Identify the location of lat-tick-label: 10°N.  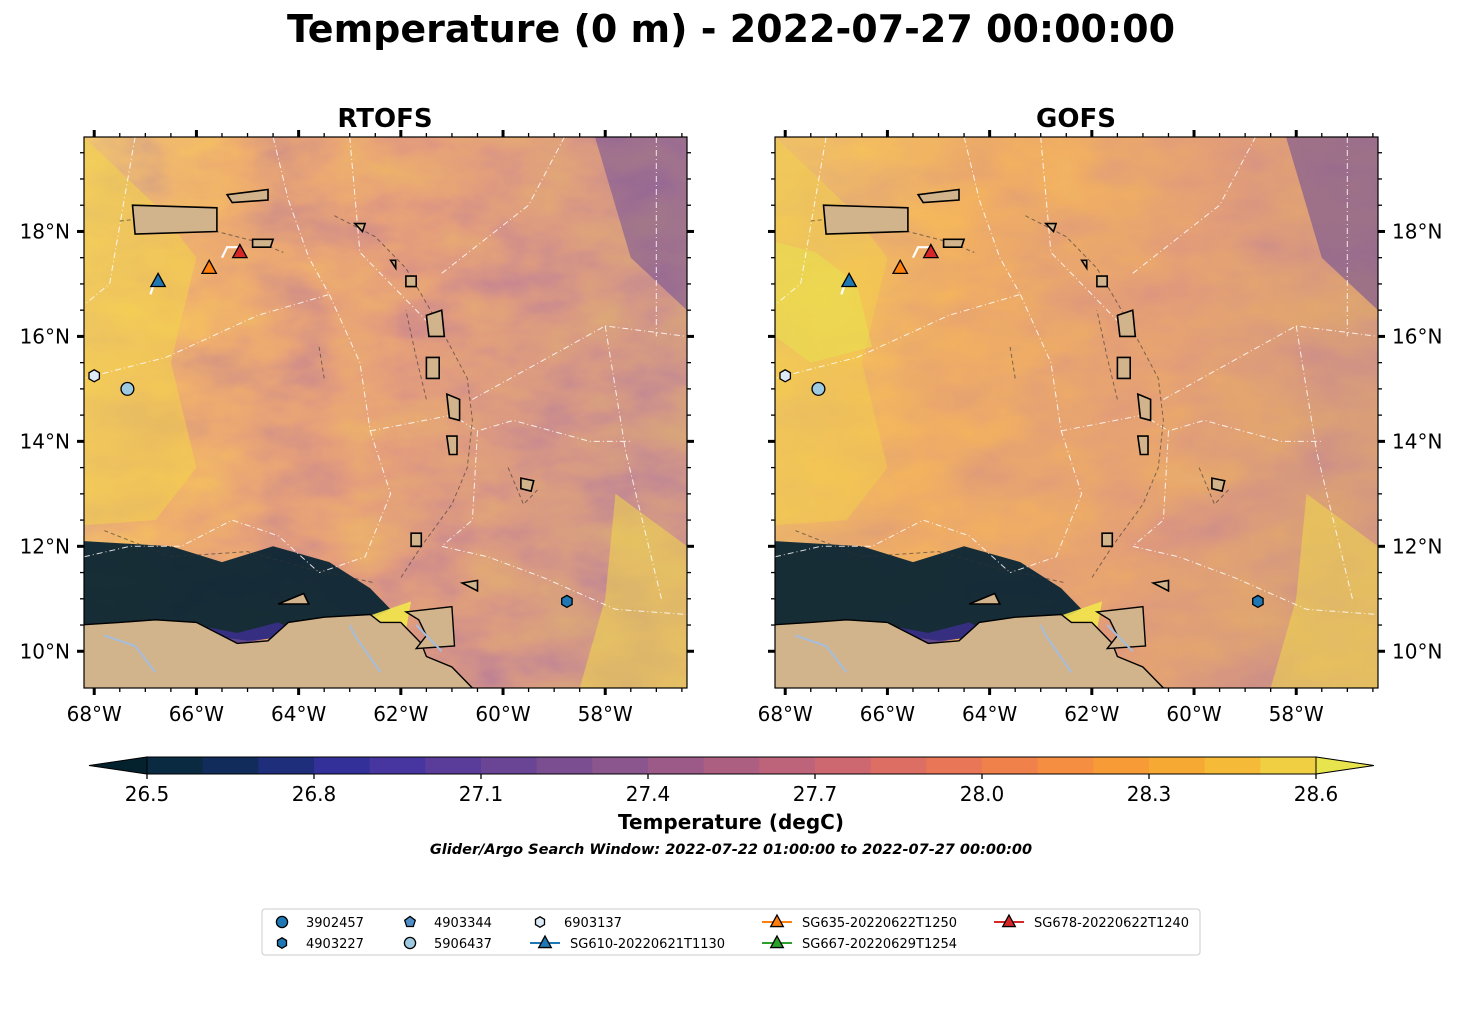
(1417, 651).